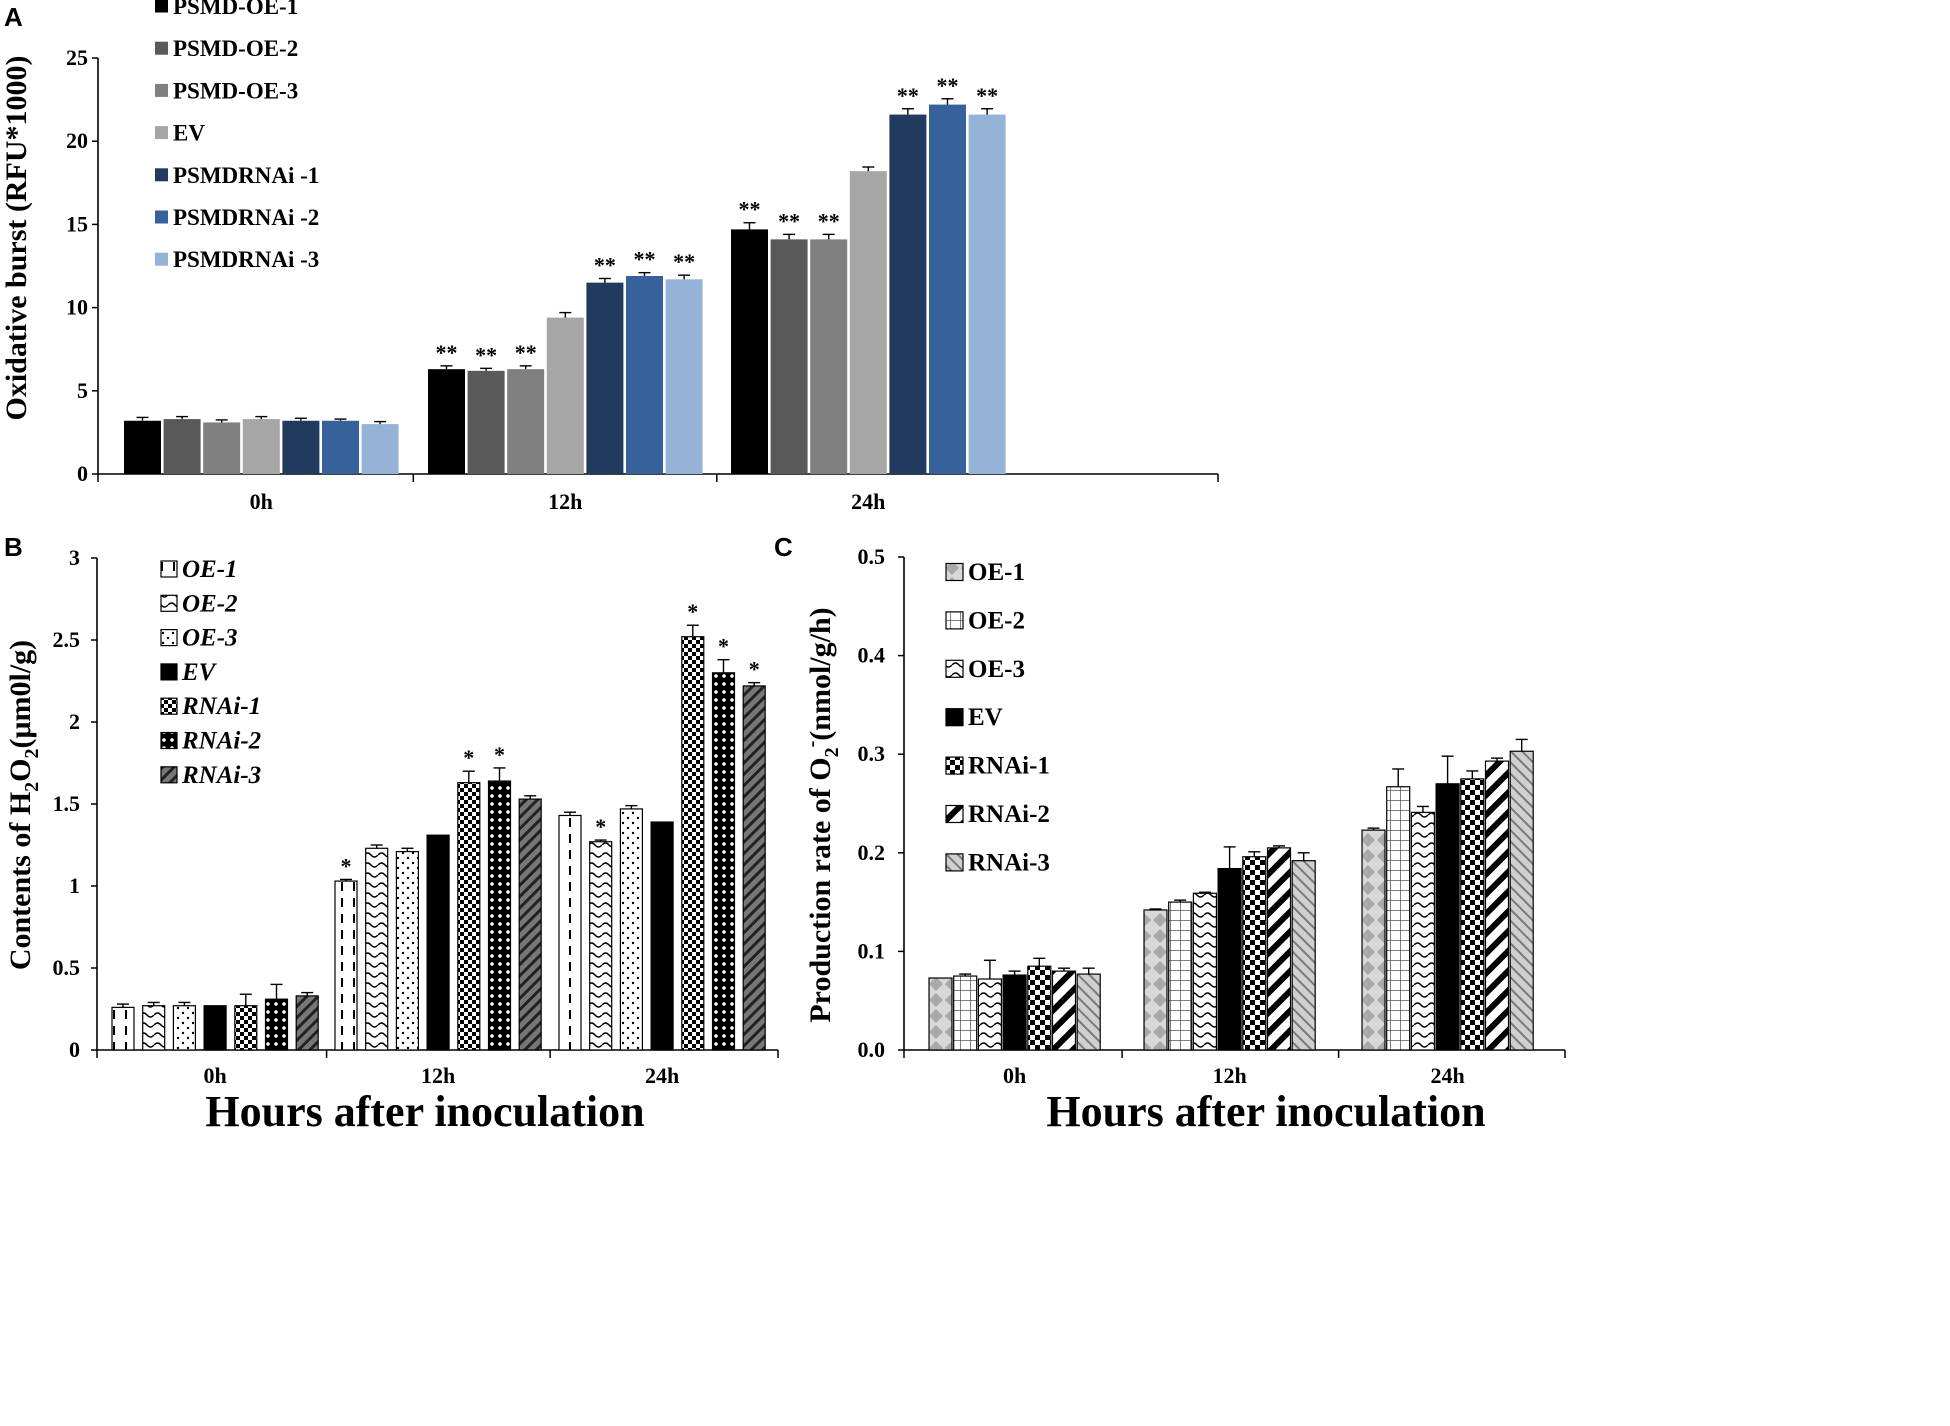 The width and height of the screenshot is (1950, 1426). What do you see at coordinates (246, 175) in the screenshot?
I see `legend-label: PSMDRNAi -1` at bounding box center [246, 175].